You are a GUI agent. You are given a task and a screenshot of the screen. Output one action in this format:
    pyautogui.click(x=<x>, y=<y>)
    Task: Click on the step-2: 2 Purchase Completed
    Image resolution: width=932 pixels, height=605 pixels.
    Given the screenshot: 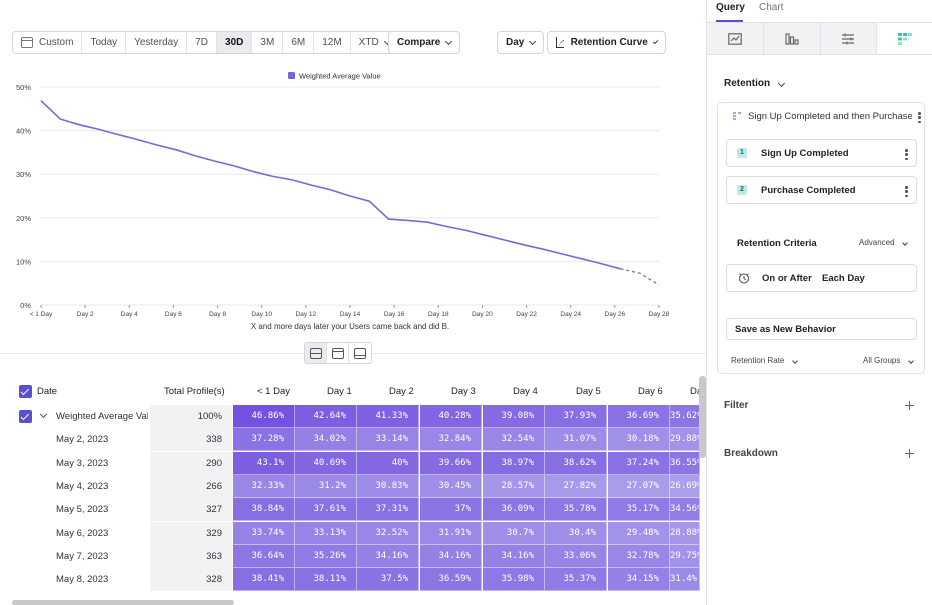 What is the action you would take?
    pyautogui.click(x=821, y=190)
    